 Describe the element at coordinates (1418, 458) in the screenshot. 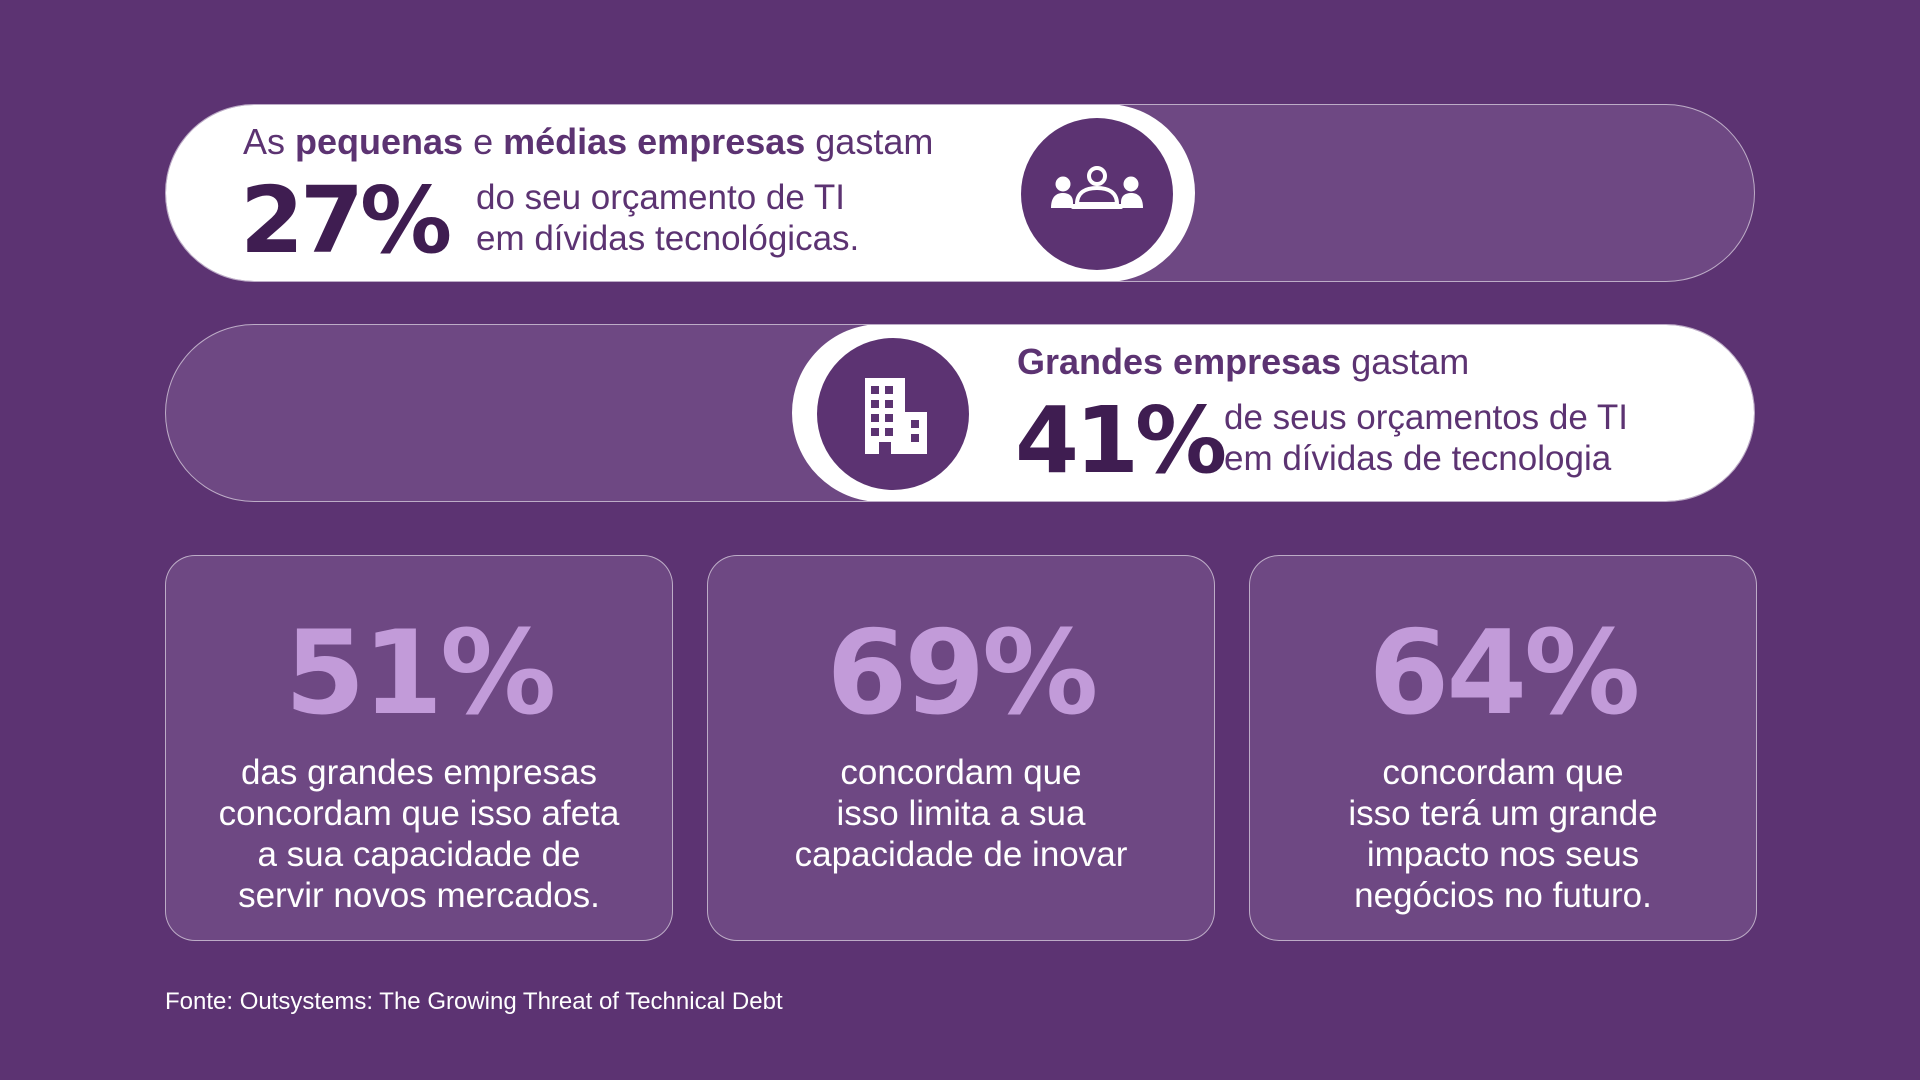

I see `enterprise-description-line-2: em dívidas de tecnologia` at that location.